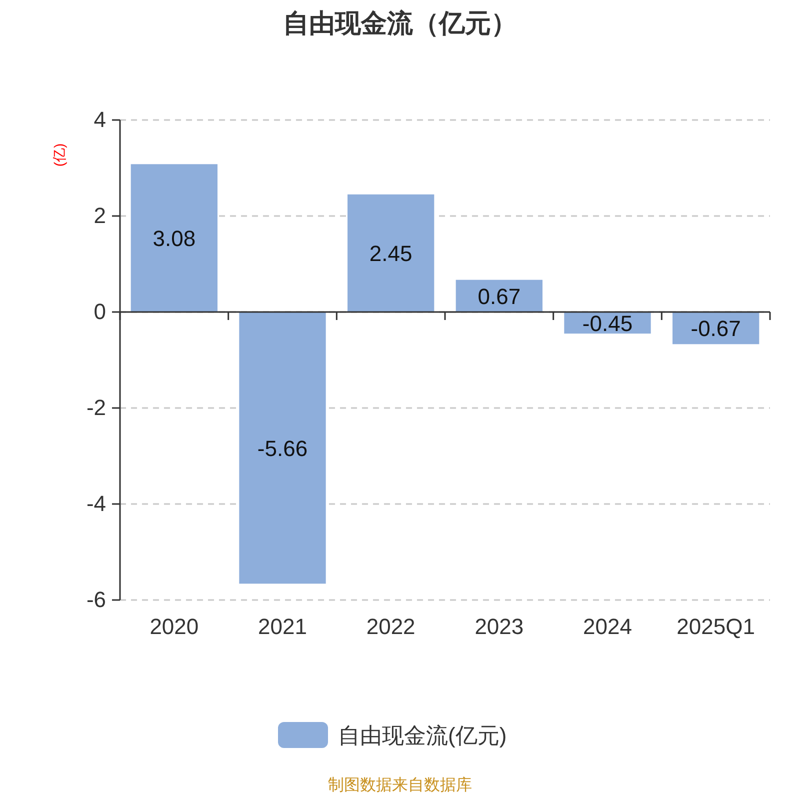  I want to click on data-label: -0.45, so click(607, 323).